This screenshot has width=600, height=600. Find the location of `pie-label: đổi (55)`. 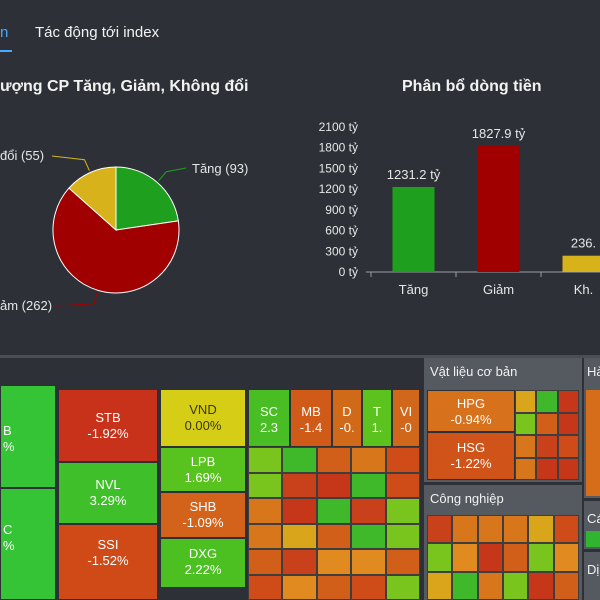

pie-label: đổi (55) is located at coordinates (22, 155).